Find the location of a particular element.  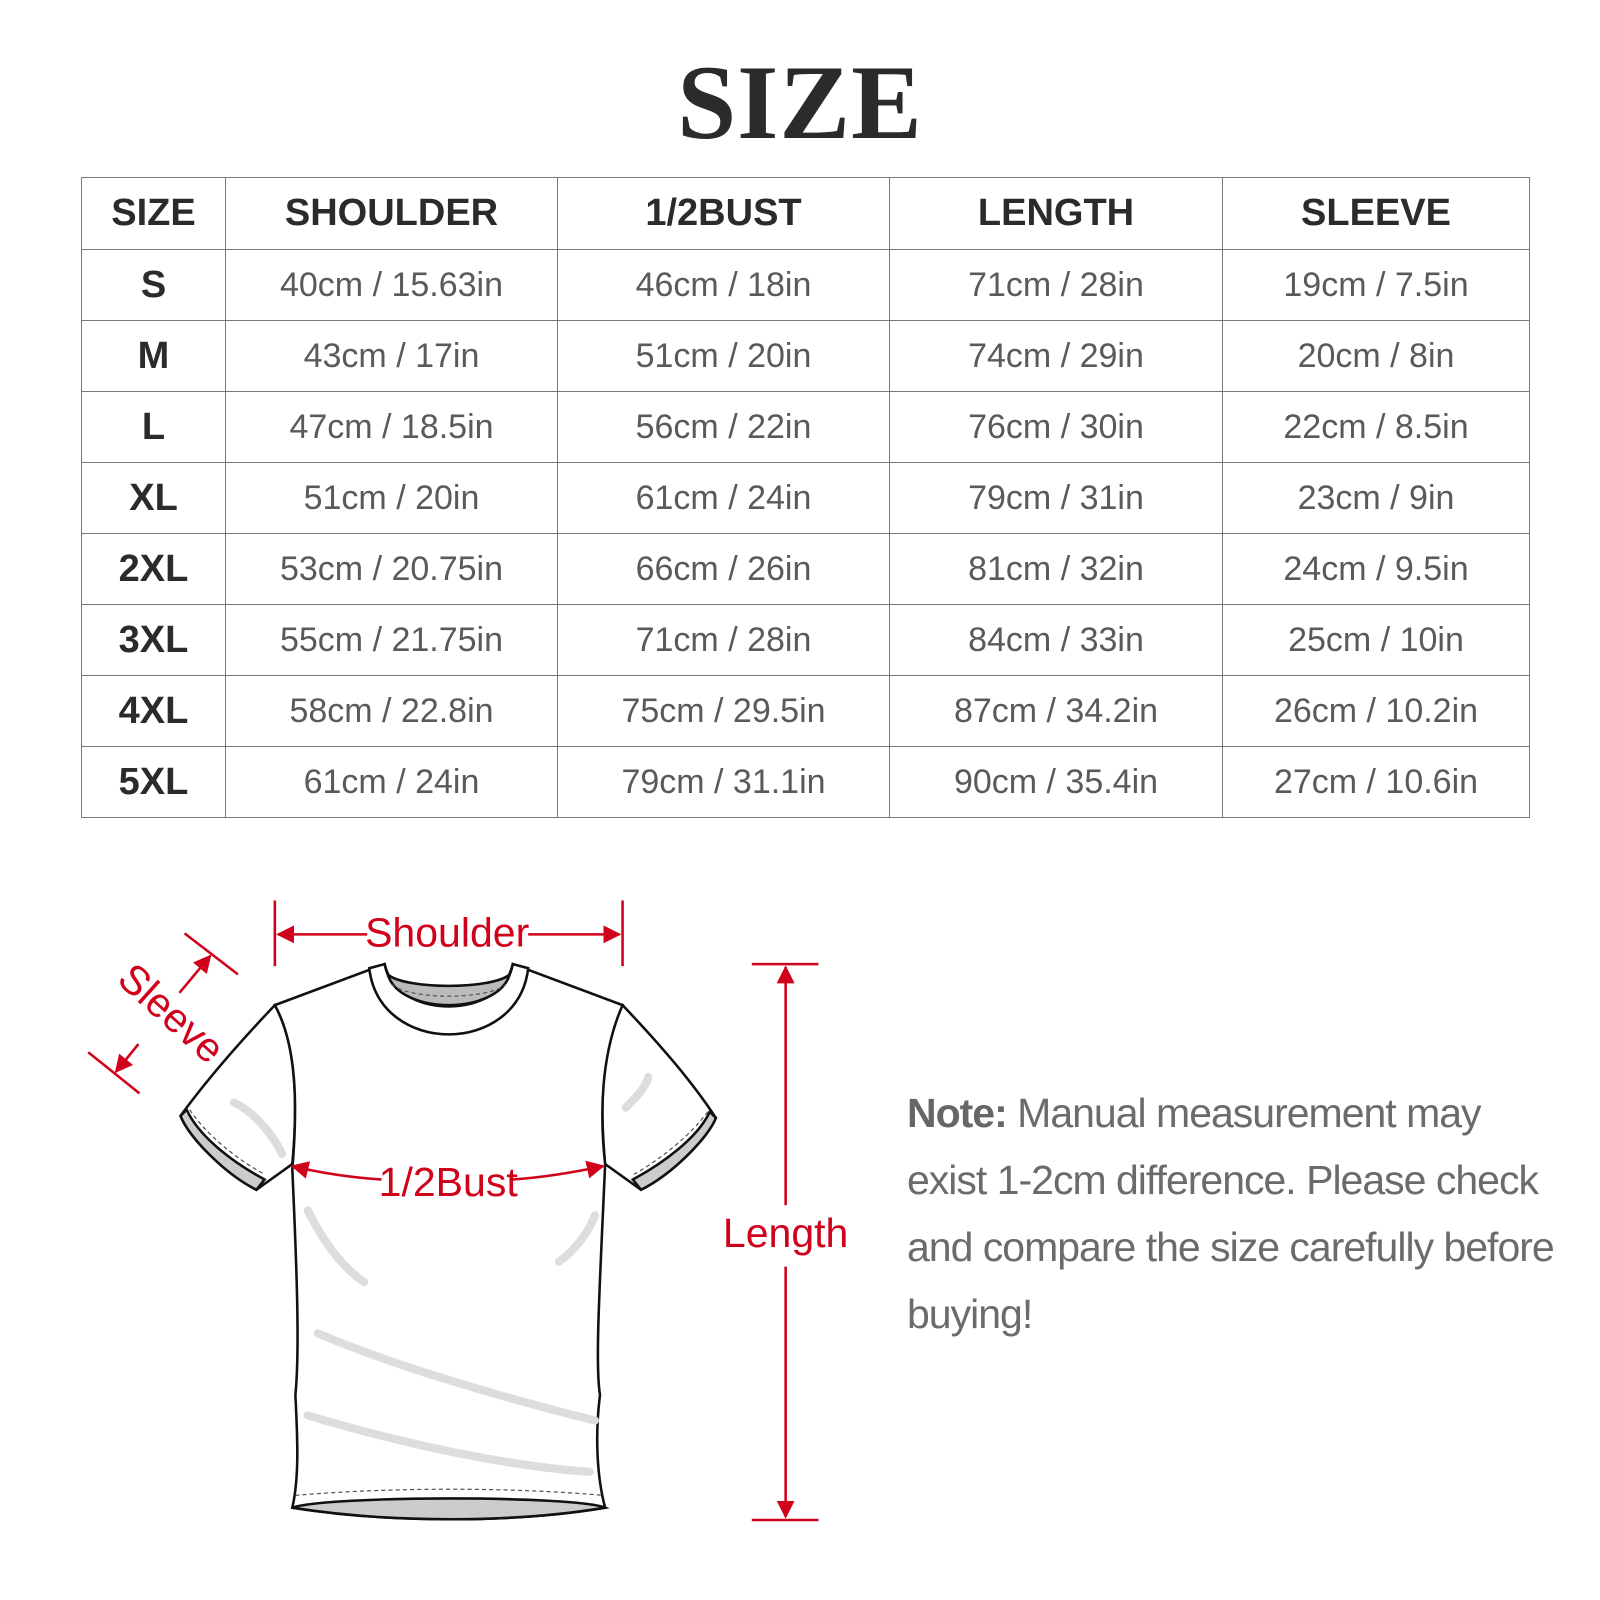

sleeve-cell: 19cm / 7.5in is located at coordinates (1376, 285).